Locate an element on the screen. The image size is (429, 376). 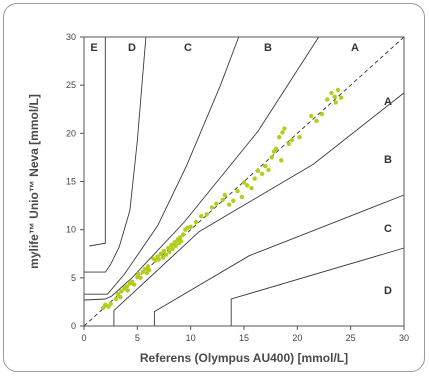
zone-label-top-b: B is located at coordinates (268, 48).